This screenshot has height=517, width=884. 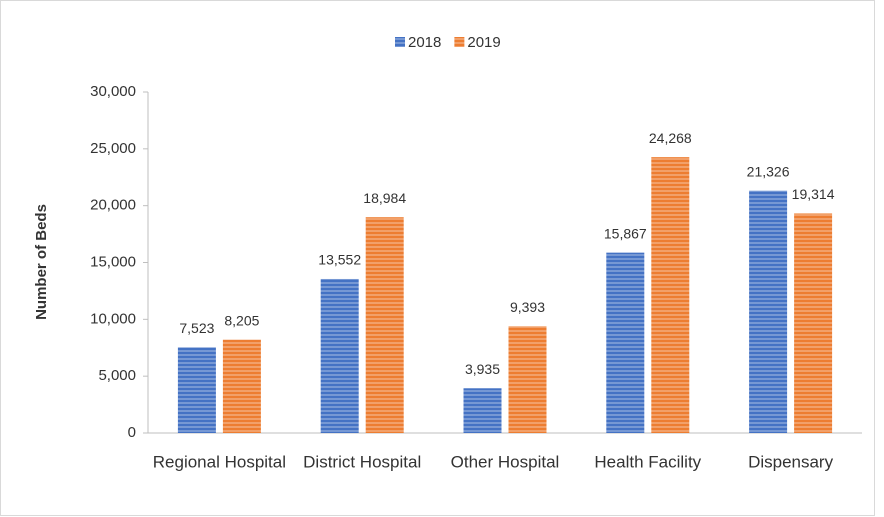 What do you see at coordinates (768, 171) in the screenshot?
I see `value-label: 21,326` at bounding box center [768, 171].